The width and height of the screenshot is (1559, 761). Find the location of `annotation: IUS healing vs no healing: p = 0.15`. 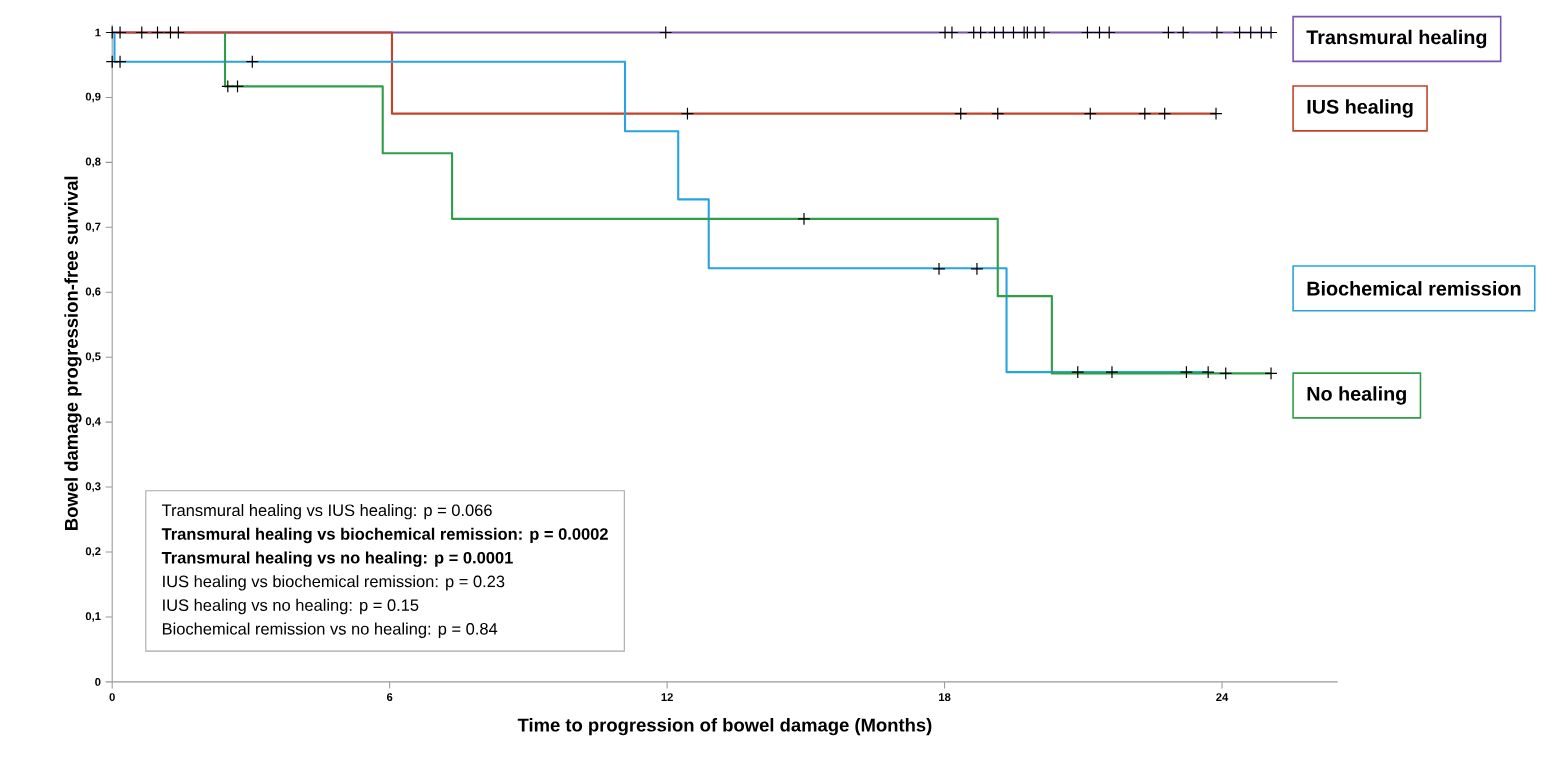

annotation: IUS healing vs no healing: p = 0.15 is located at coordinates (291, 606).